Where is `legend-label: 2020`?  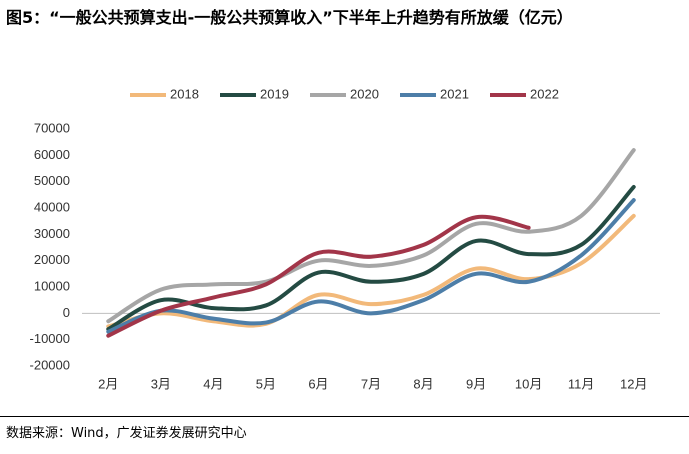 legend-label: 2020 is located at coordinates (364, 93).